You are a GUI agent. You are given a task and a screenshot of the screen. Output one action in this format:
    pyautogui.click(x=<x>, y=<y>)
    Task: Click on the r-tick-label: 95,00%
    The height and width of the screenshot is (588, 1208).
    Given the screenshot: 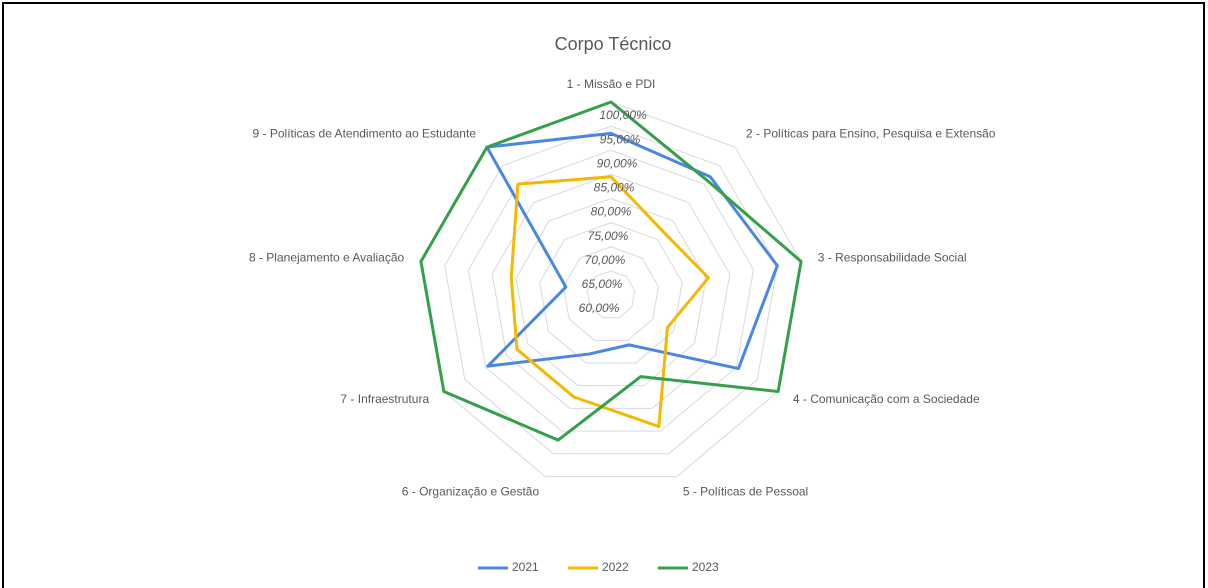 What is the action you would take?
    pyautogui.click(x=620, y=139)
    